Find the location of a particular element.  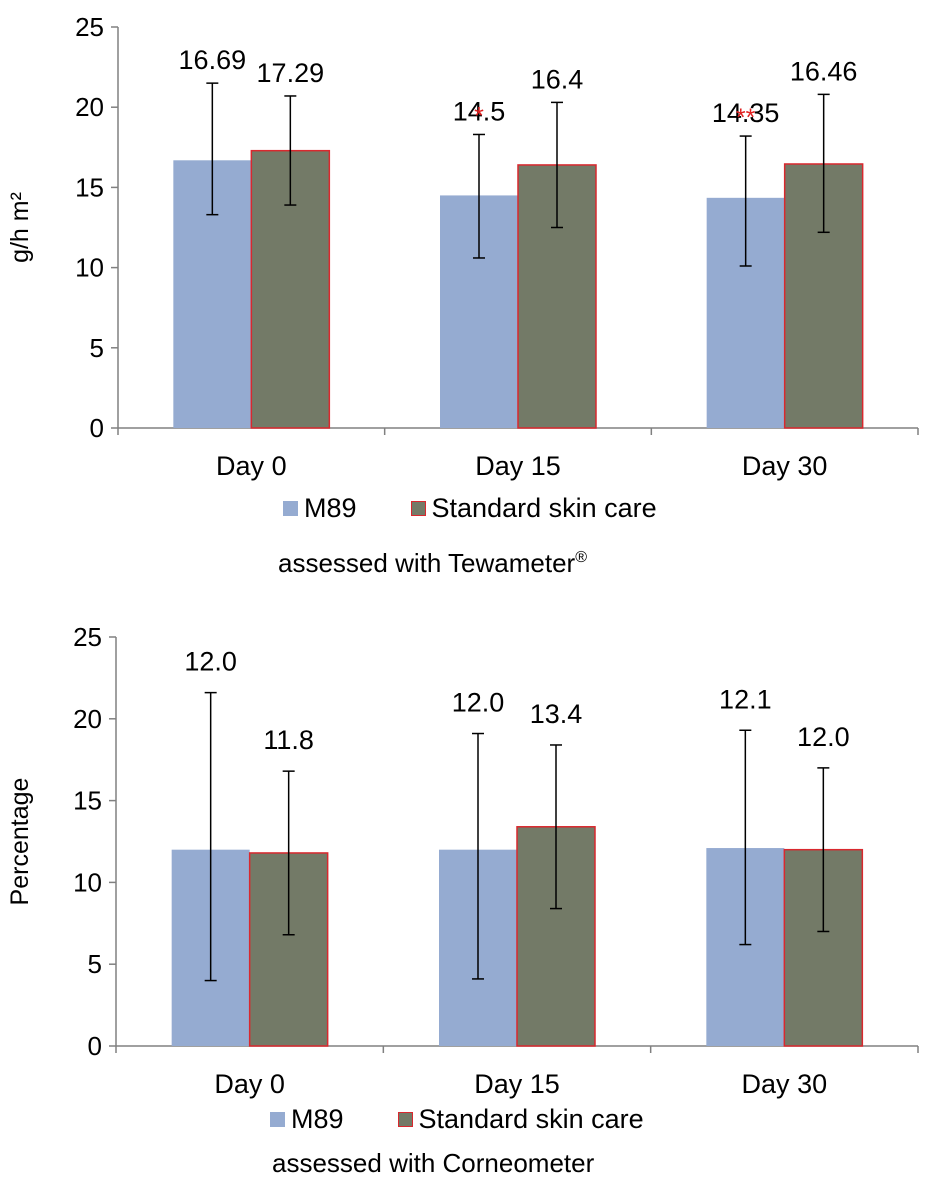

data-label: 11.8 is located at coordinates (288, 740).